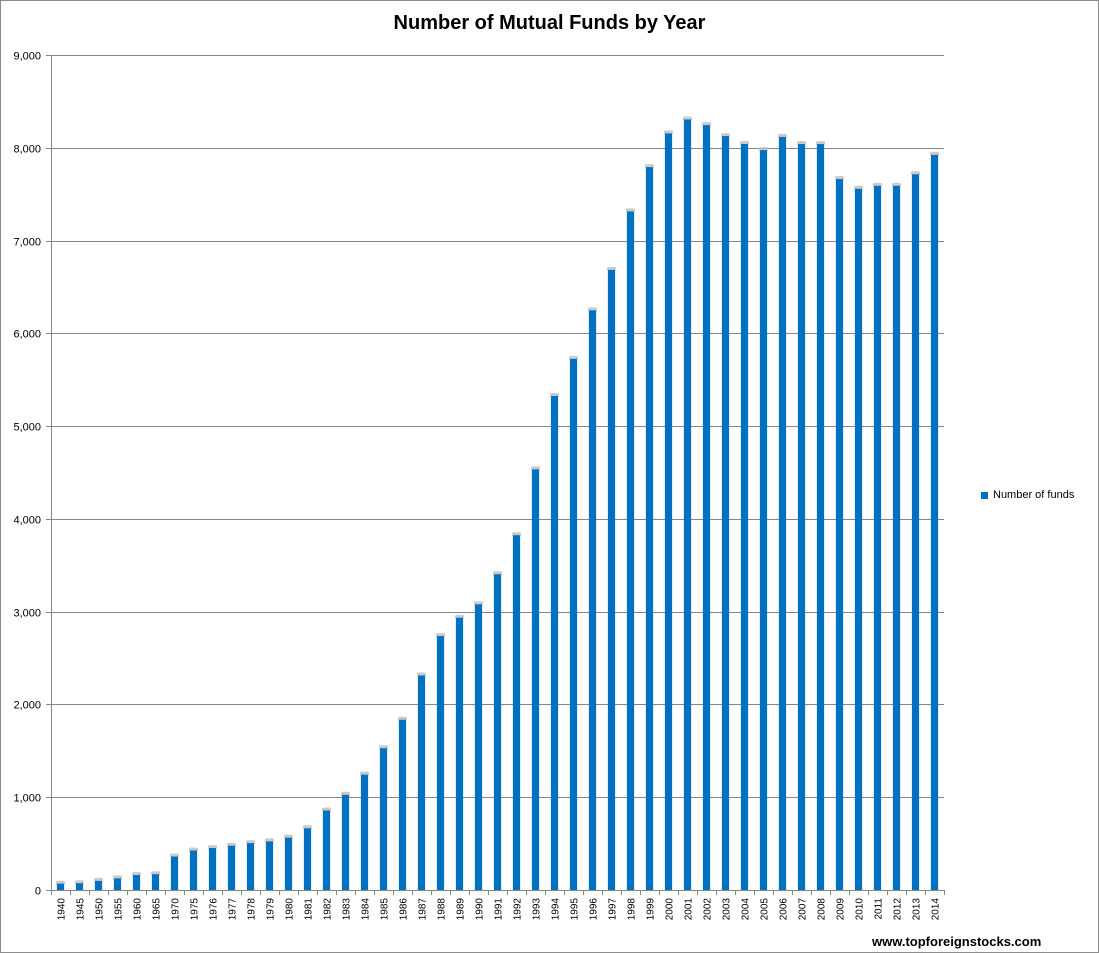 This screenshot has height=953, width=1099. I want to click on chart-title: Number of Mutual Funds by Year, so click(549, 23).